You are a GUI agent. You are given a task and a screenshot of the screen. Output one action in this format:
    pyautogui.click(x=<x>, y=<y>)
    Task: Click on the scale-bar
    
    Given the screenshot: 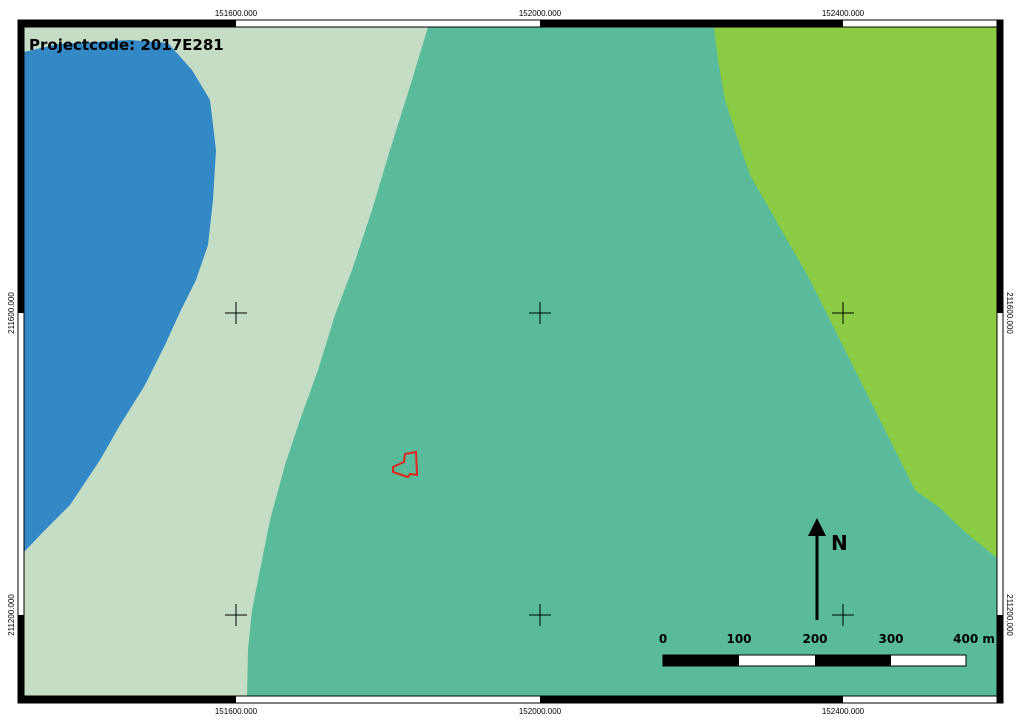 What is the action you would take?
    pyautogui.click(x=814, y=660)
    